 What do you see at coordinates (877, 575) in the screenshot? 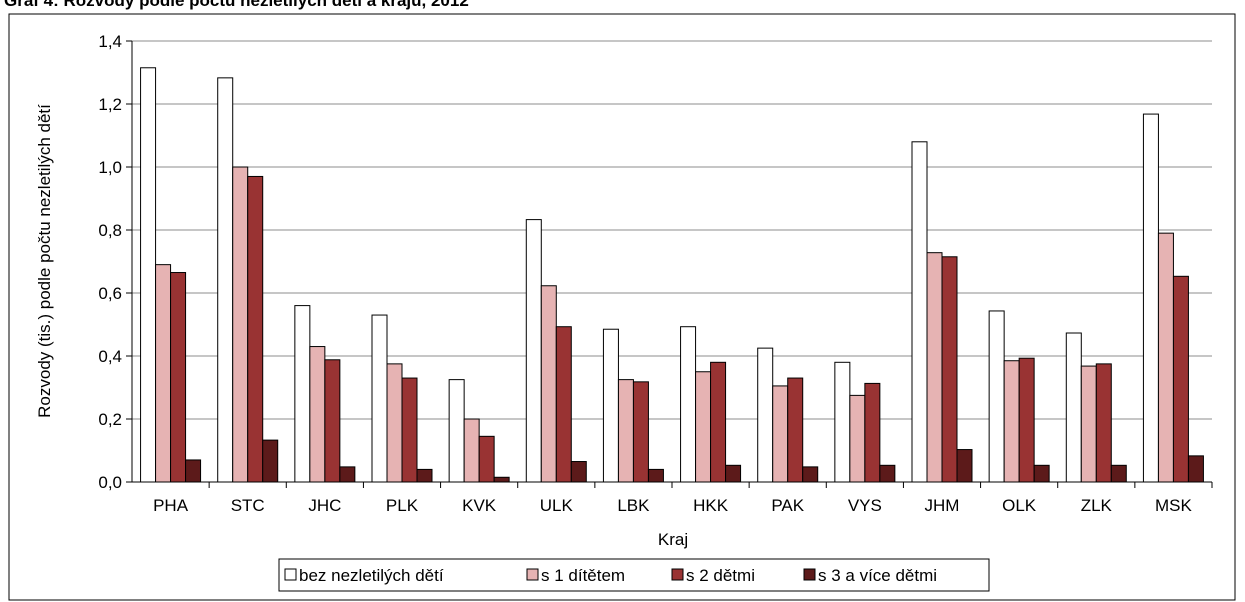
I see `legend-label: s 3 a více dětmi` at bounding box center [877, 575].